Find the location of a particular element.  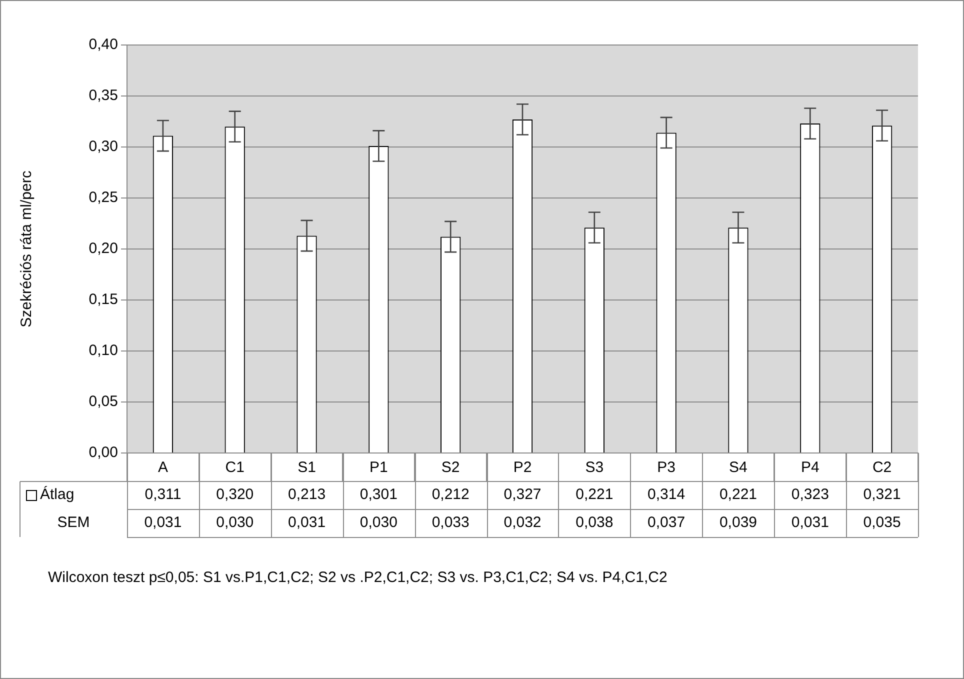

data-label: 0,320 is located at coordinates (235, 495).